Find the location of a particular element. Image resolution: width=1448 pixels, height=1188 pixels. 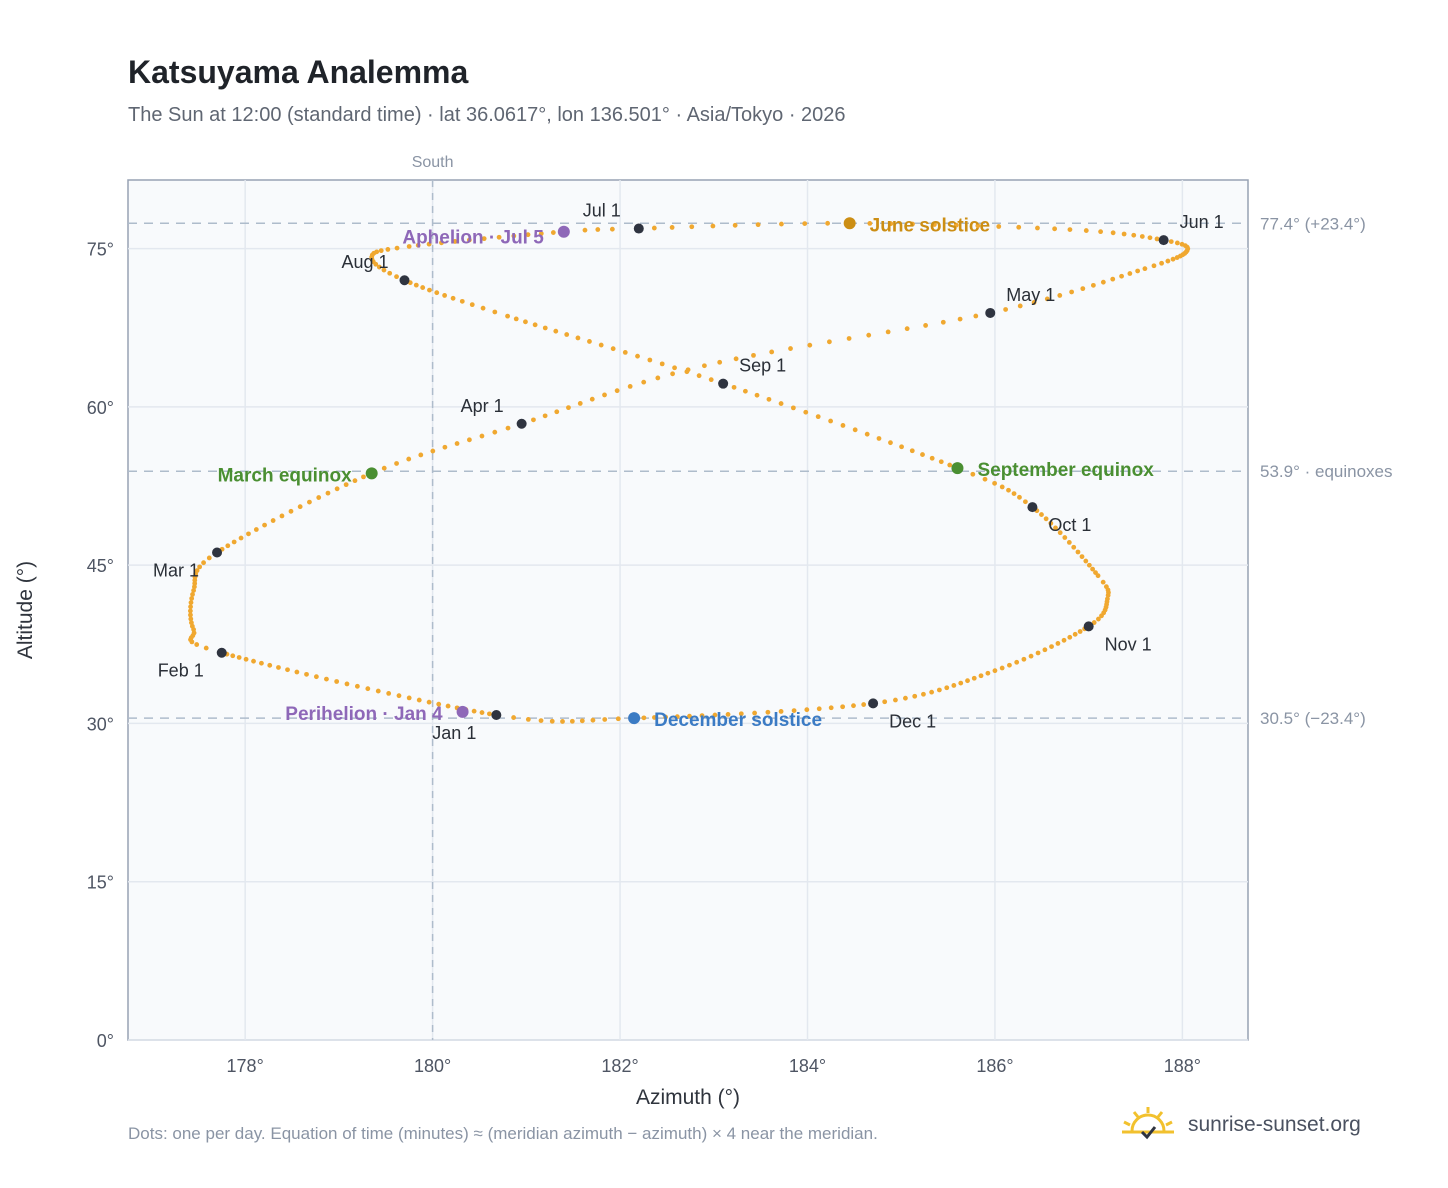

month-marker-label: Apr 1 is located at coordinates (482, 406).